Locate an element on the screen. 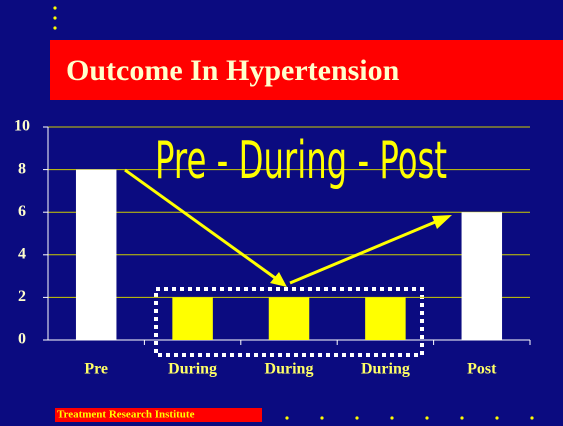  x-tick-label: Pre is located at coordinates (96, 369).